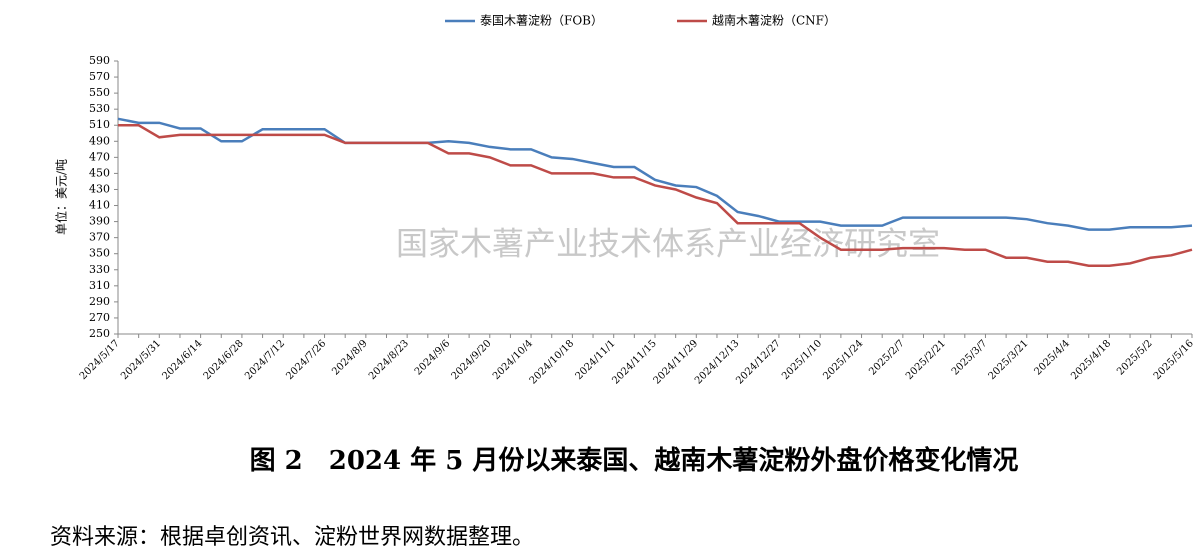  Describe the element at coordinates (99, 237) in the screenshot. I see `y-tick-label: 370` at that location.